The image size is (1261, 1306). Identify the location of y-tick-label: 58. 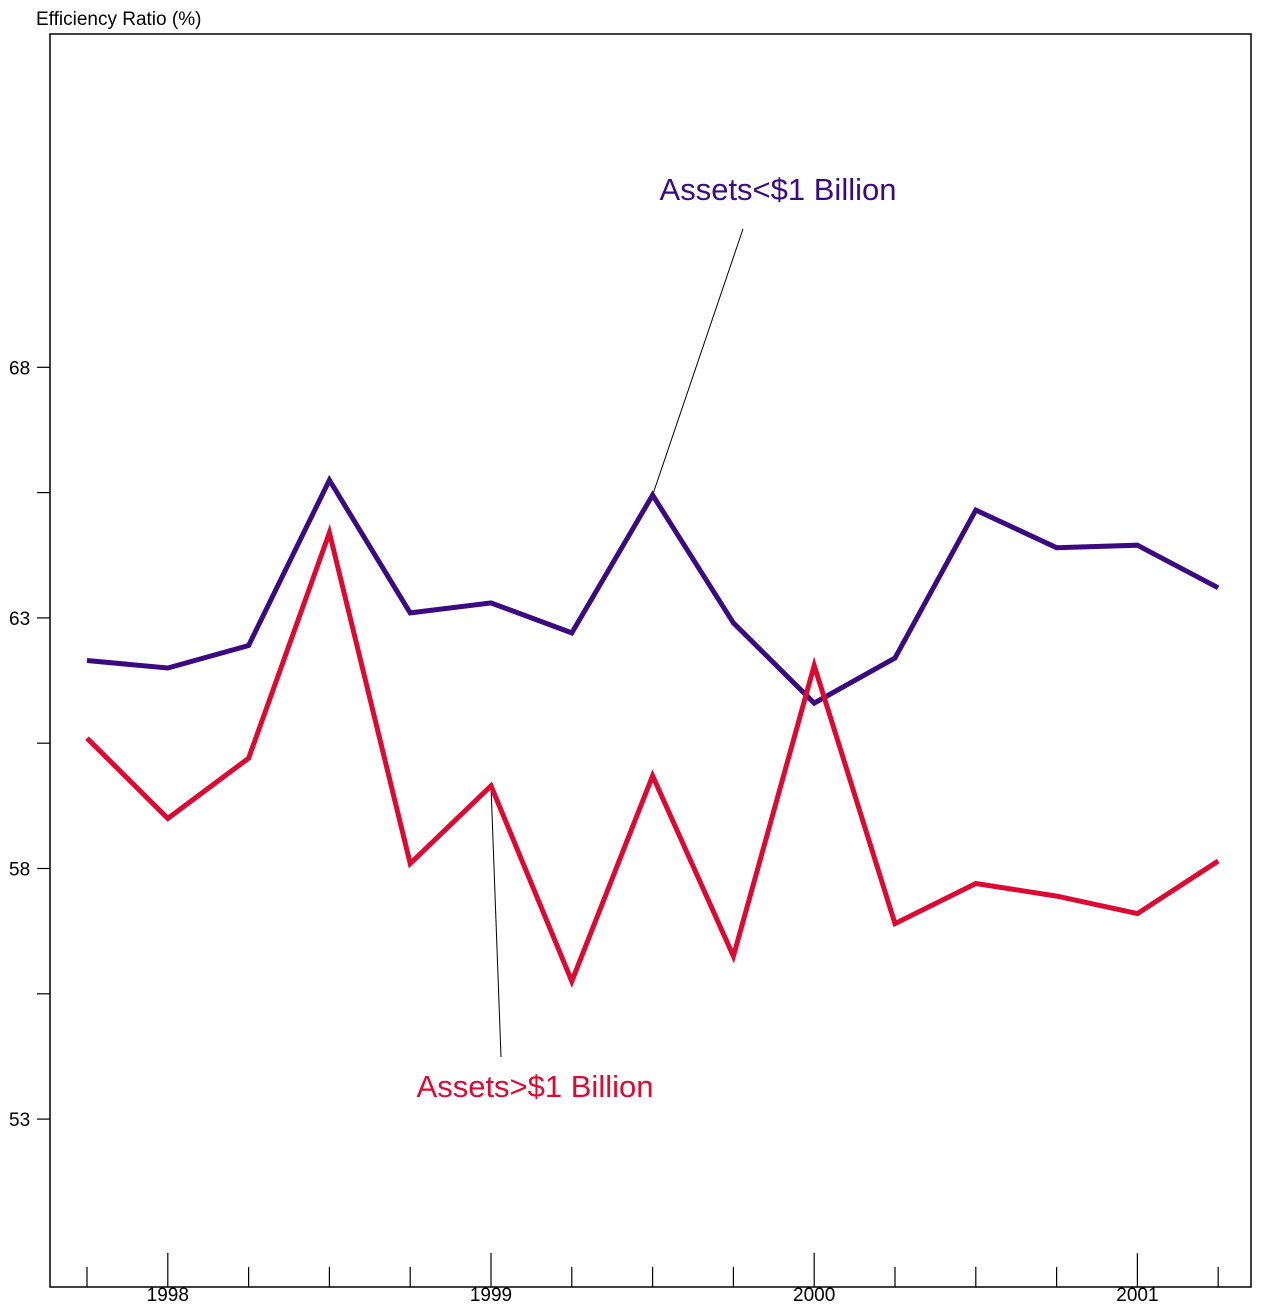
(19, 869).